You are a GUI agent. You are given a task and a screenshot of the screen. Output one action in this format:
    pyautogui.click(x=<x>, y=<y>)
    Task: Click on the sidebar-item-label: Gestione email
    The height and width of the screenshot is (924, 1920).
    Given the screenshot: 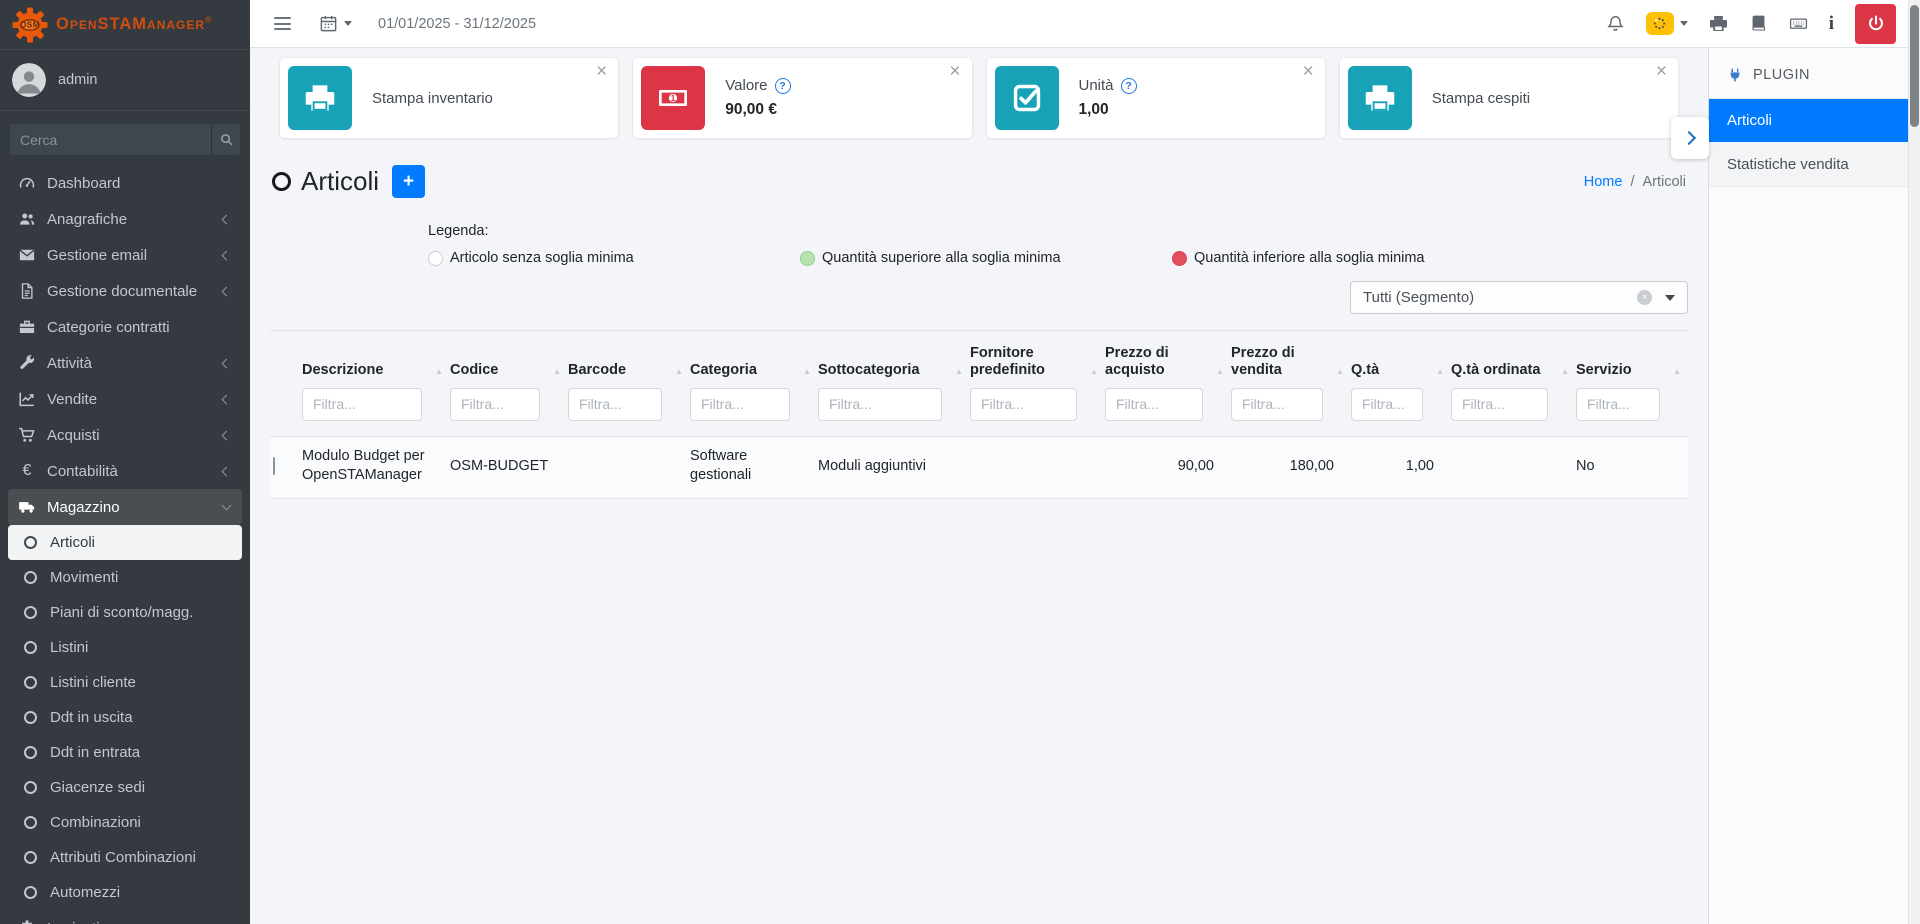 What is the action you would take?
    pyautogui.click(x=97, y=255)
    